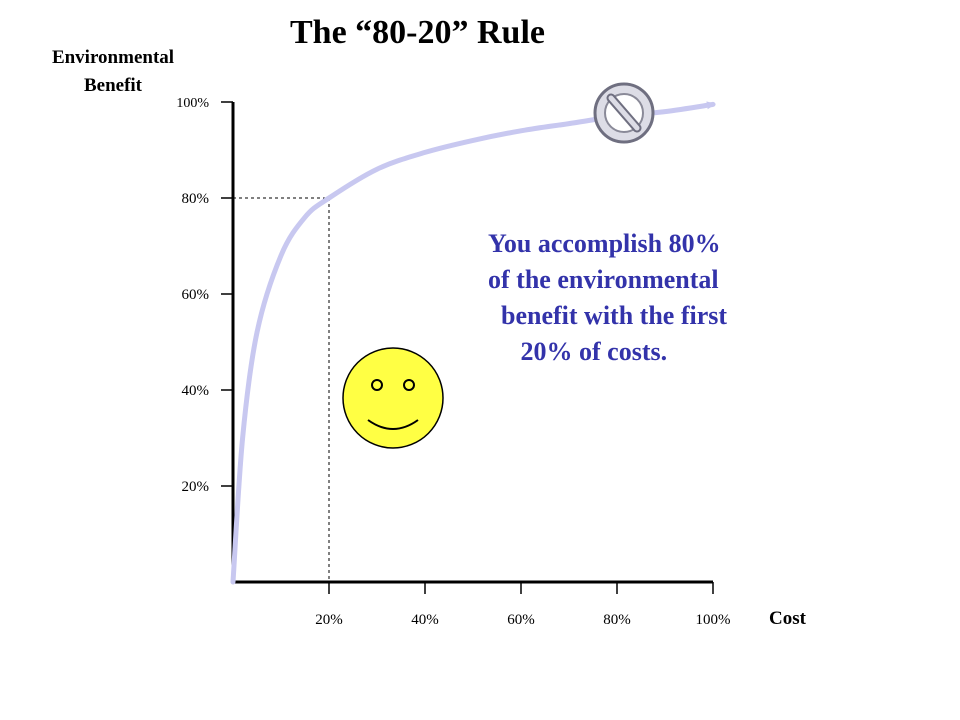 The image size is (960, 720). Describe the element at coordinates (113, 85) in the screenshot. I see `y-axis-label-line-2: Benefit` at that location.